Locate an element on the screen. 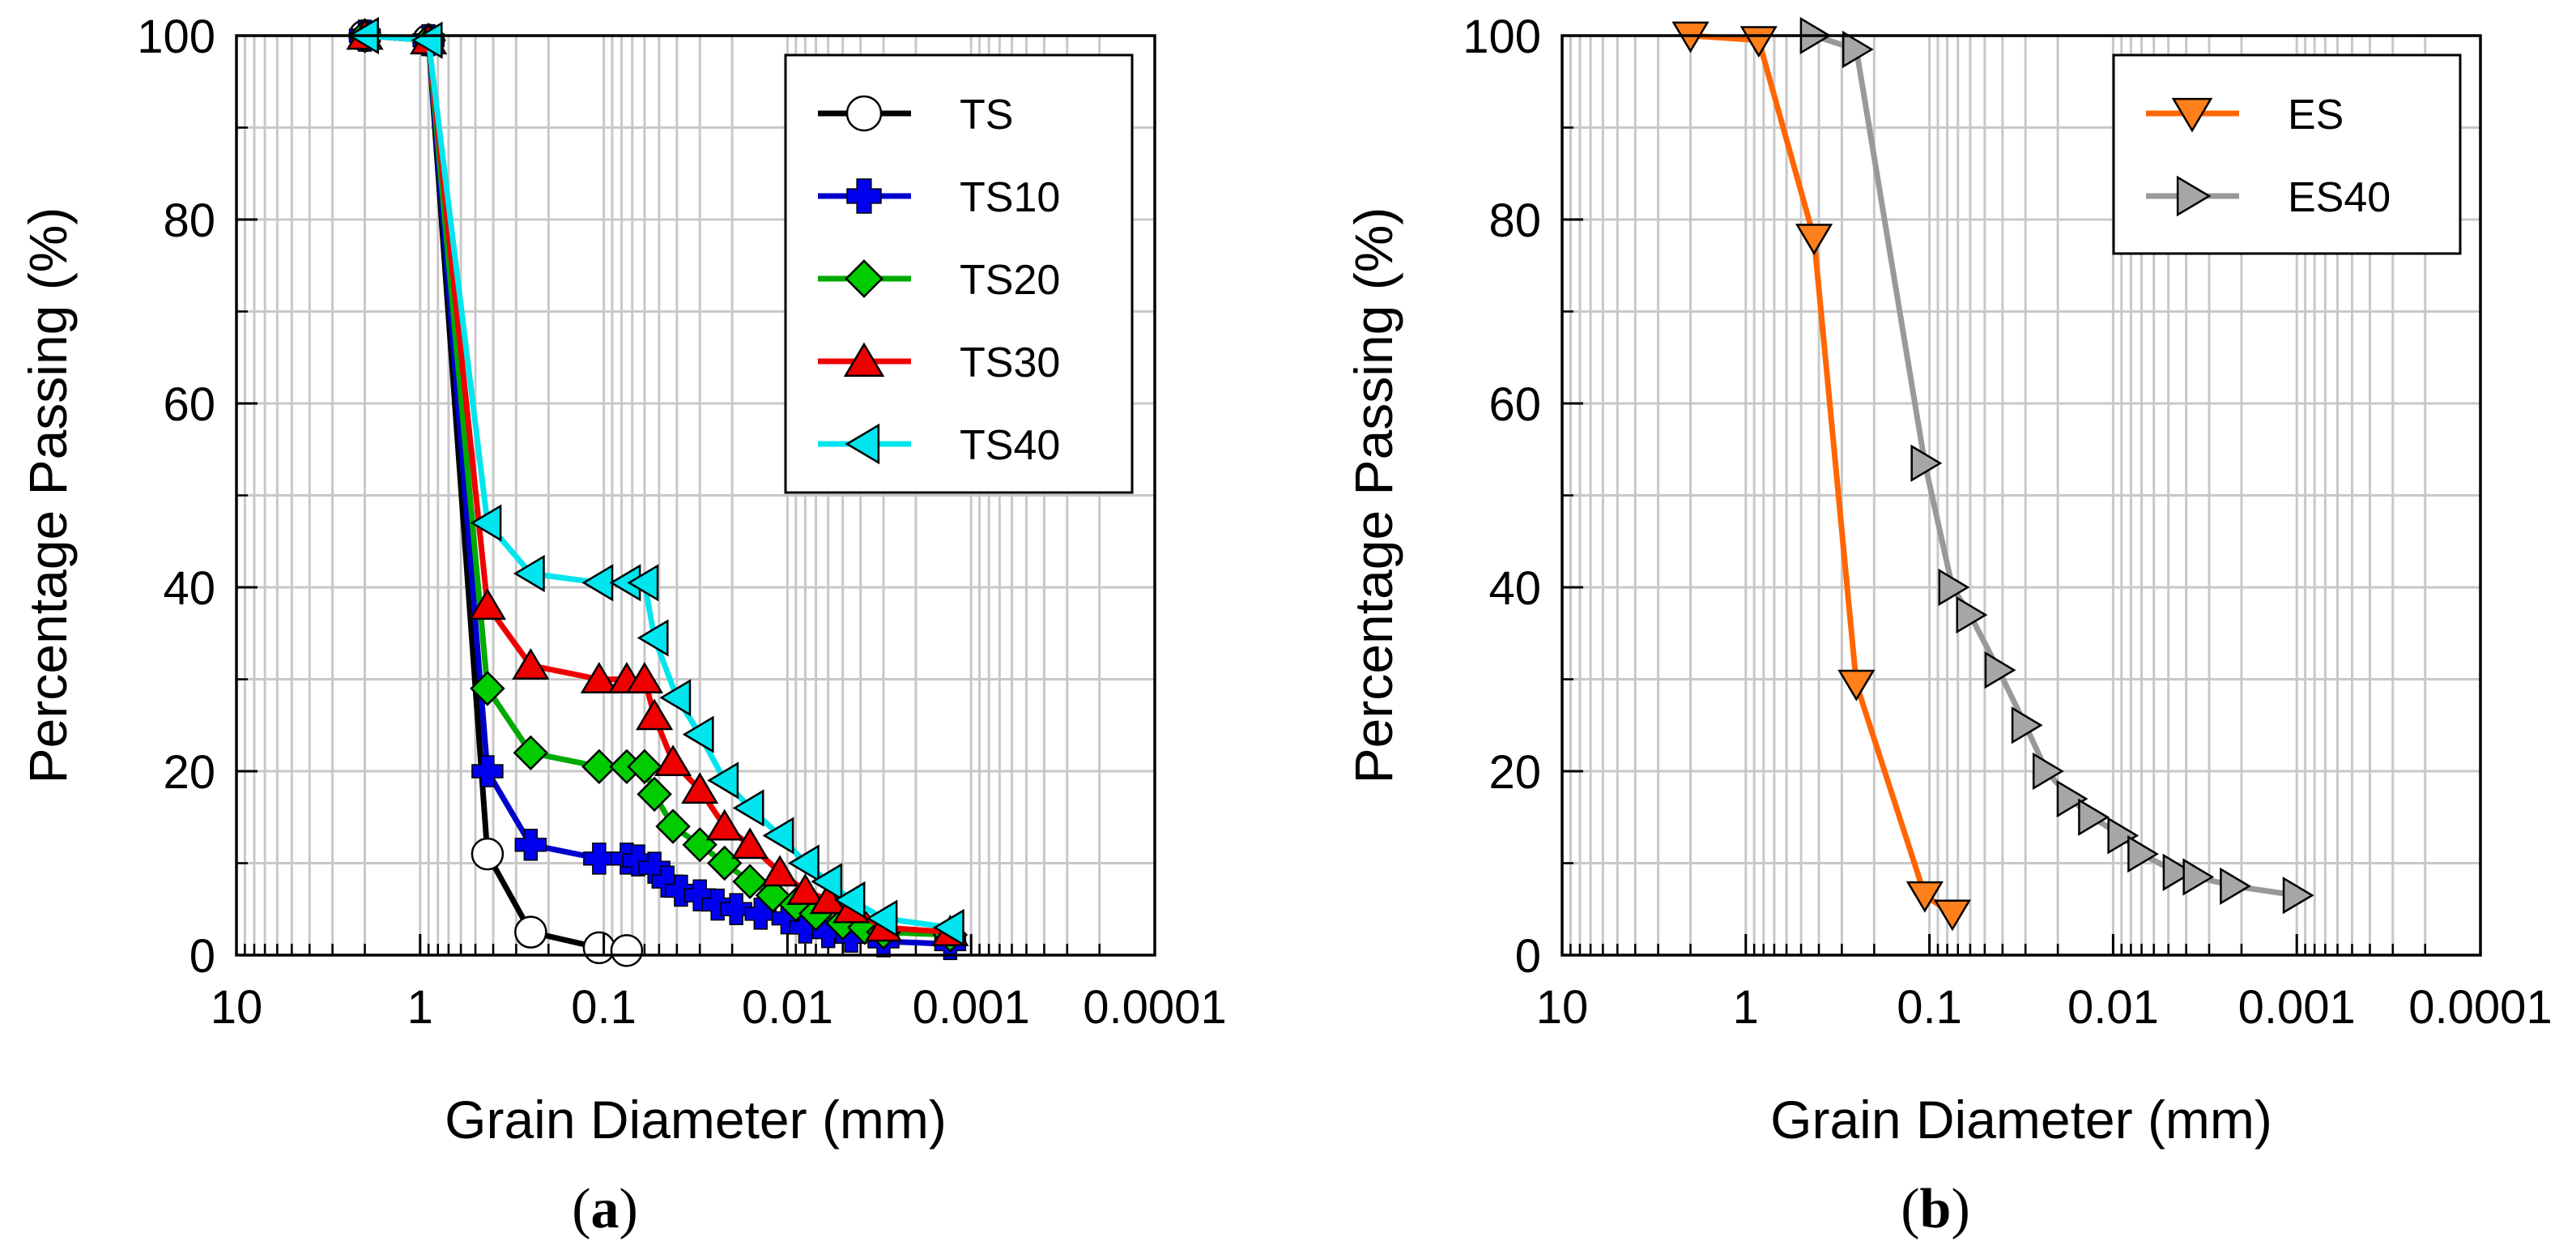 The image size is (2576, 1250). legend-entry: TS is located at coordinates (915, 115).